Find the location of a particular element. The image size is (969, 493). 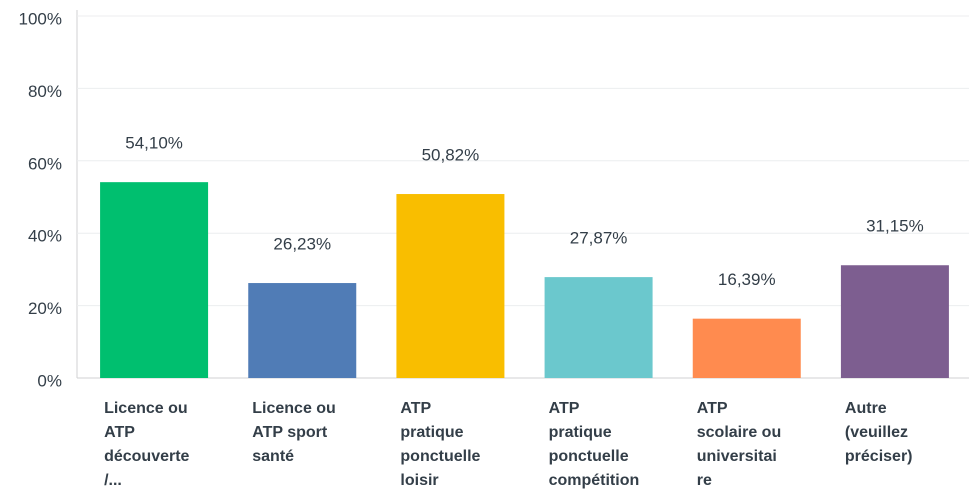

x-tick-label: ATP scolaire ou universitai re is located at coordinates (739, 444).